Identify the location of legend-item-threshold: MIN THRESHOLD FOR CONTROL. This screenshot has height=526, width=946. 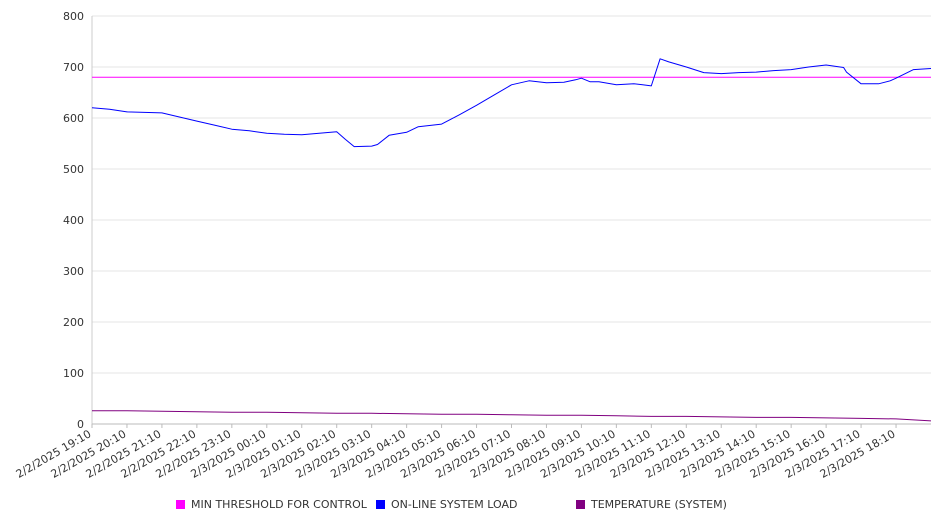
(271, 504).